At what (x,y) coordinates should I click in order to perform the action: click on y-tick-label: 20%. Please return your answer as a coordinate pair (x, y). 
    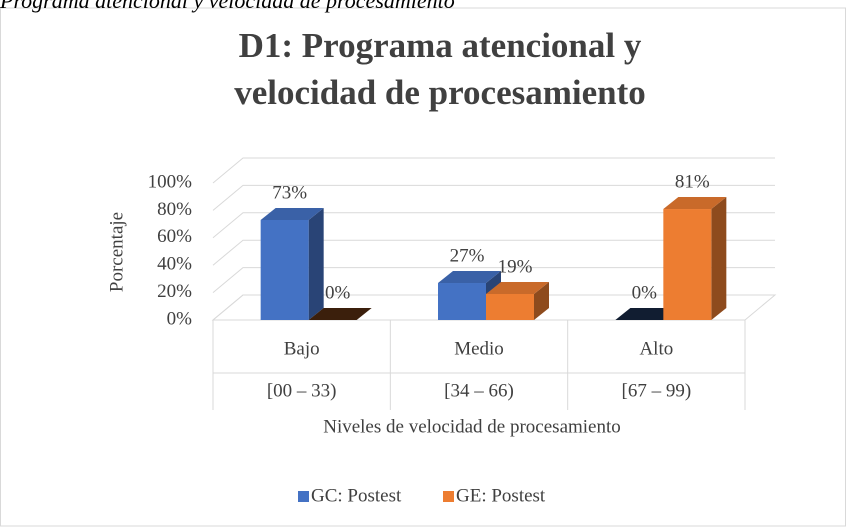
    Looking at the image, I should click on (174, 291).